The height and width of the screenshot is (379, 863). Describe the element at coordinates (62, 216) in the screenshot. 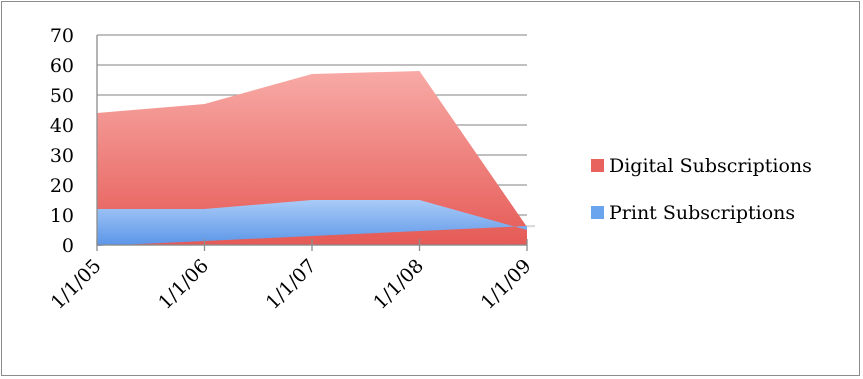

I see `y-tick-label: 10` at that location.